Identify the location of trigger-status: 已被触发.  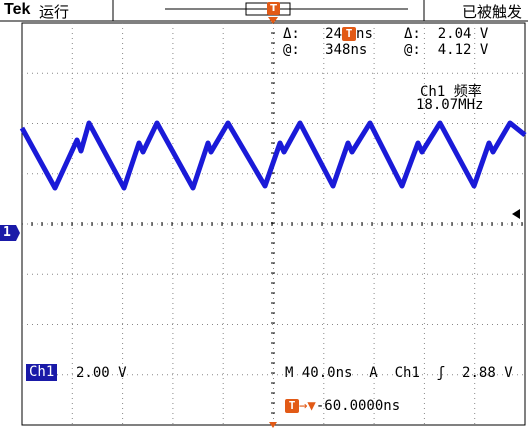
(491, 12).